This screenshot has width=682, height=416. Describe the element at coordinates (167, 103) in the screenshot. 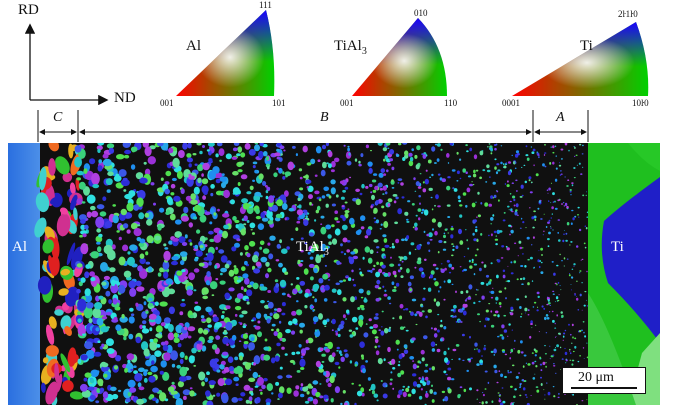

I see `al-corner-left: 001` at that location.